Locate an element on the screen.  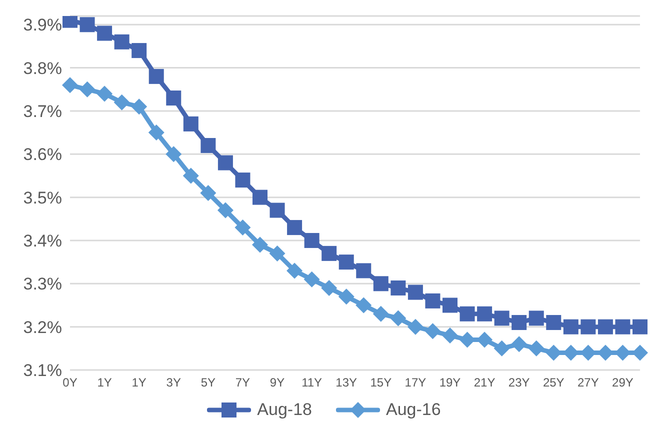
x-tick-label: 27Y is located at coordinates (588, 383).